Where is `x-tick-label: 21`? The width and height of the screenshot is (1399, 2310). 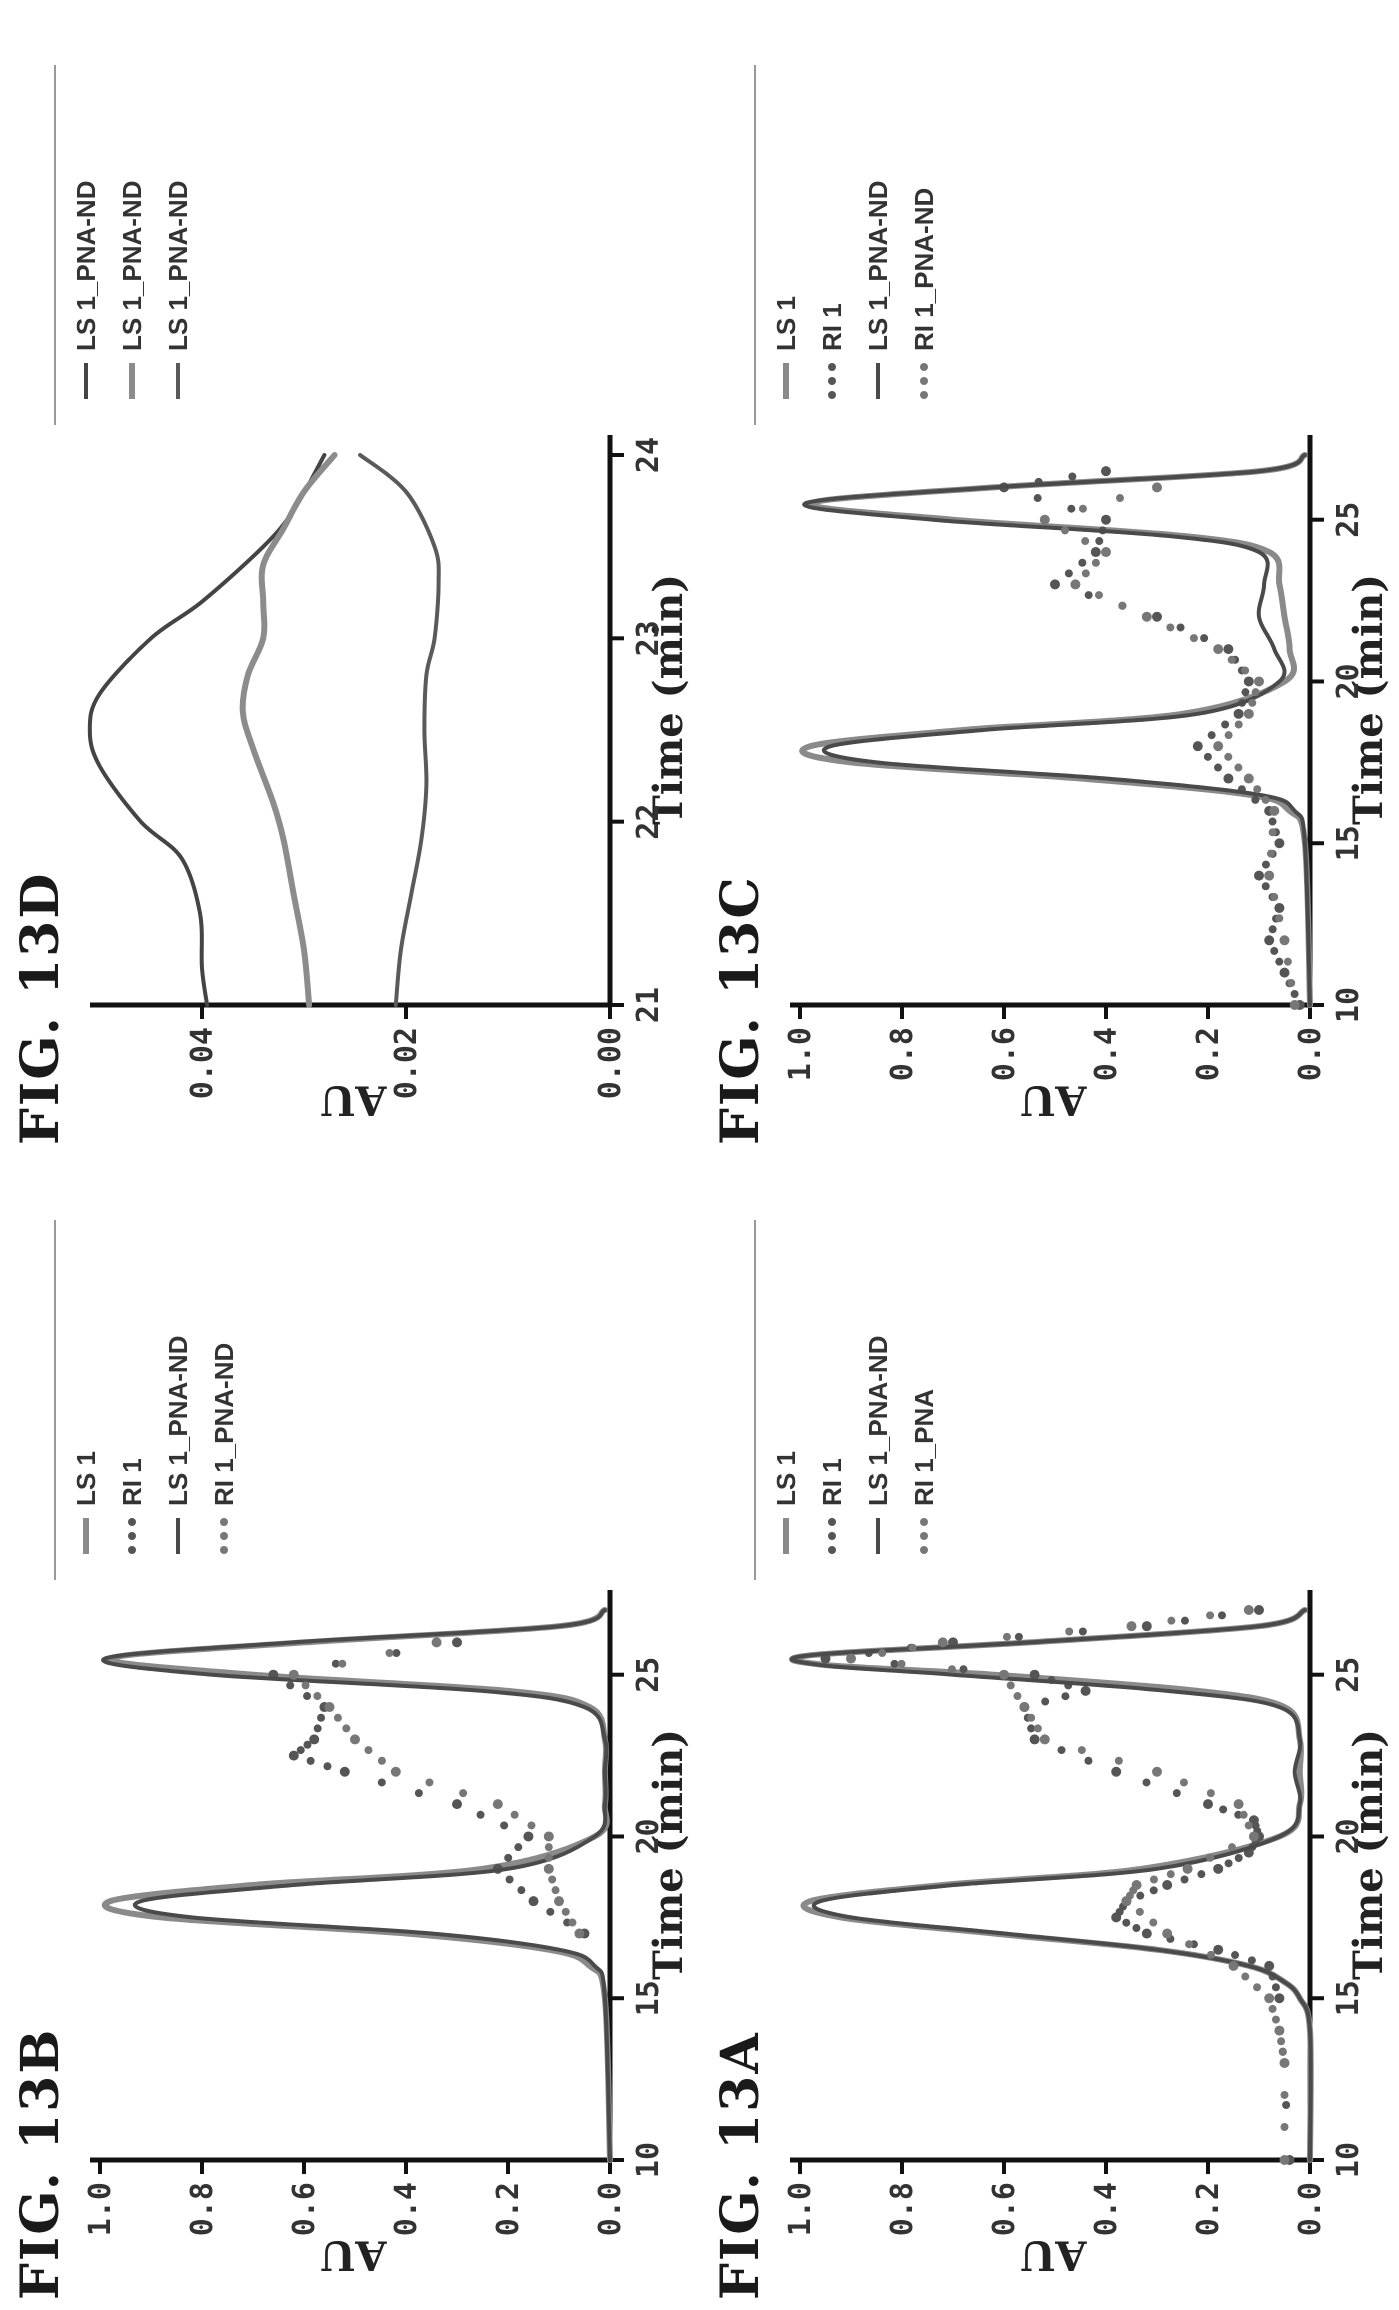
x-tick-label: 21 is located at coordinates (648, 1005).